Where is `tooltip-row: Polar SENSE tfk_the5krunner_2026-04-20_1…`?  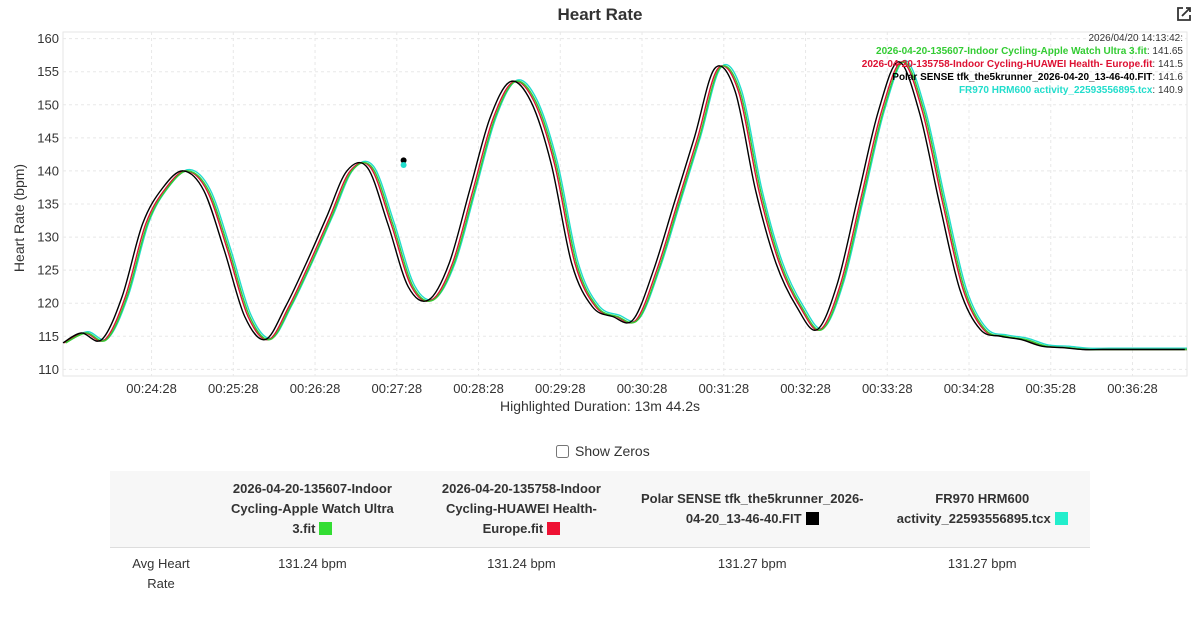 tooltip-row: Polar SENSE tfk_the5krunner_2026-04-20_1… is located at coordinates (1037, 77).